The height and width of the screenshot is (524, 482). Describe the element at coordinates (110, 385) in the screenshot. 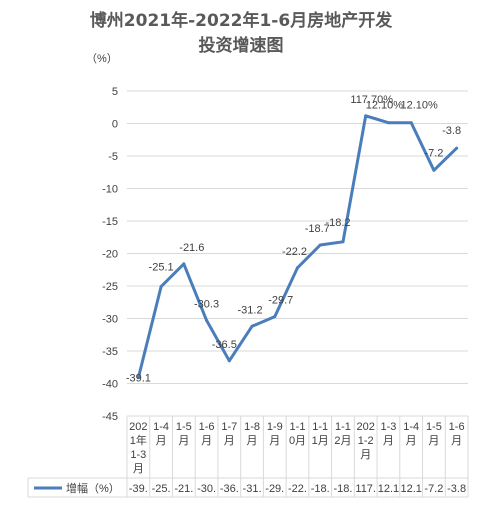

I see `y-tick-label: -40` at that location.